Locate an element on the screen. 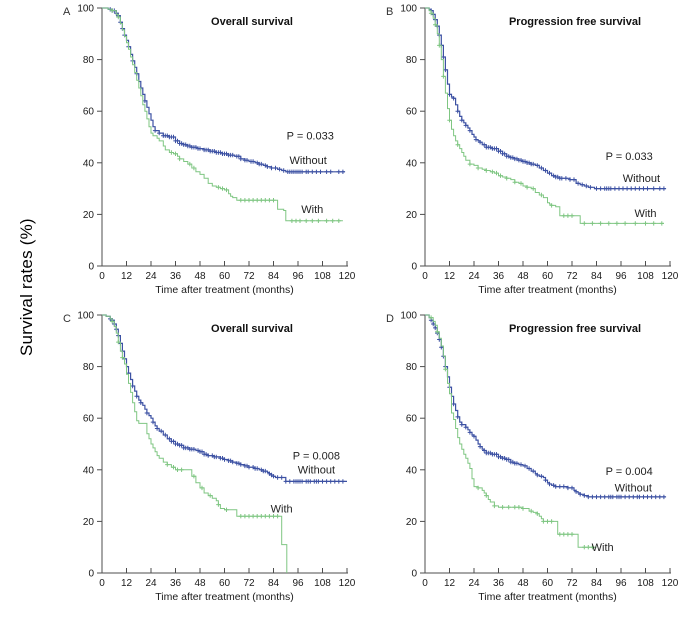 The image size is (681, 617). panel-letter: D is located at coordinates (390, 319).